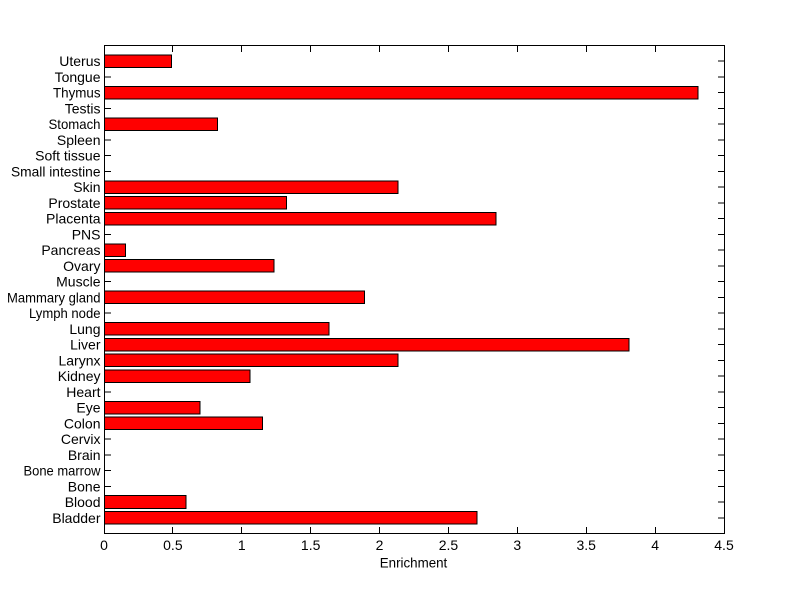 Image resolution: width=800 pixels, height=604 pixels. Describe the element at coordinates (56, 171) in the screenshot. I see `svg-text: Small intestine` at that location.